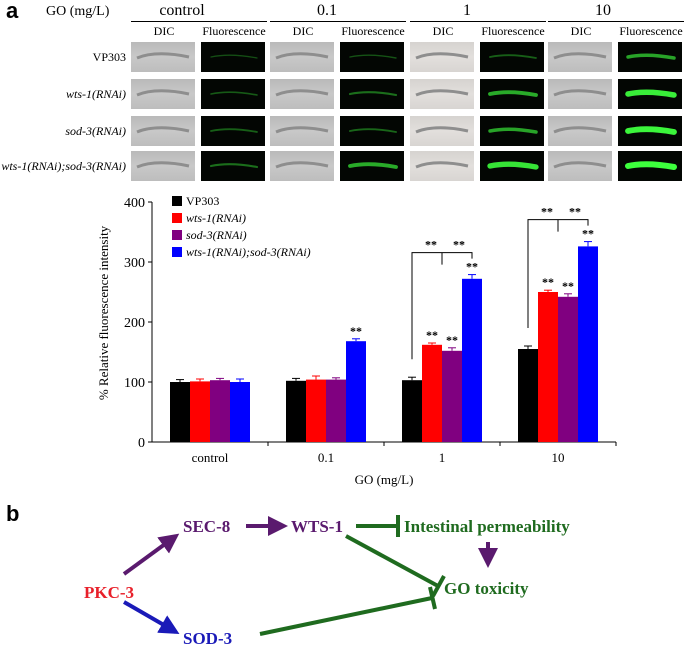 This screenshot has width=685, height=646. I want to click on legend-label: sod-3(RNAi), so click(216, 235).